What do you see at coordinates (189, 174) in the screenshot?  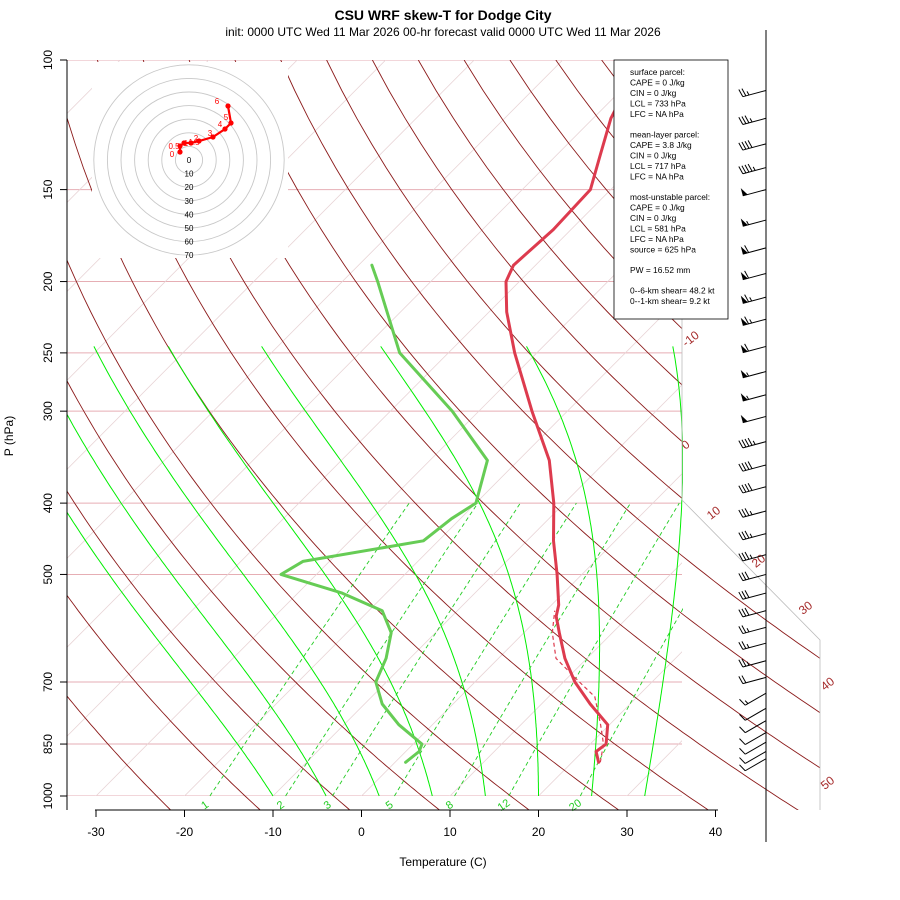 I see `hodograph-ring-label: 10` at bounding box center [189, 174].